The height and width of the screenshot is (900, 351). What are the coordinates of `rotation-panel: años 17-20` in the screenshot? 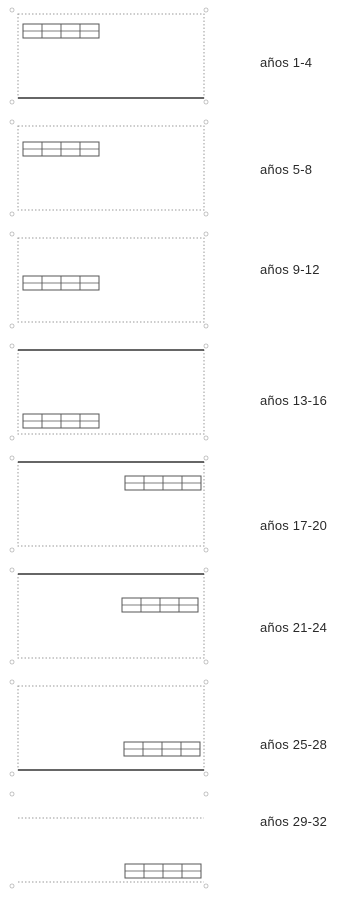 It's located at (175, 504).